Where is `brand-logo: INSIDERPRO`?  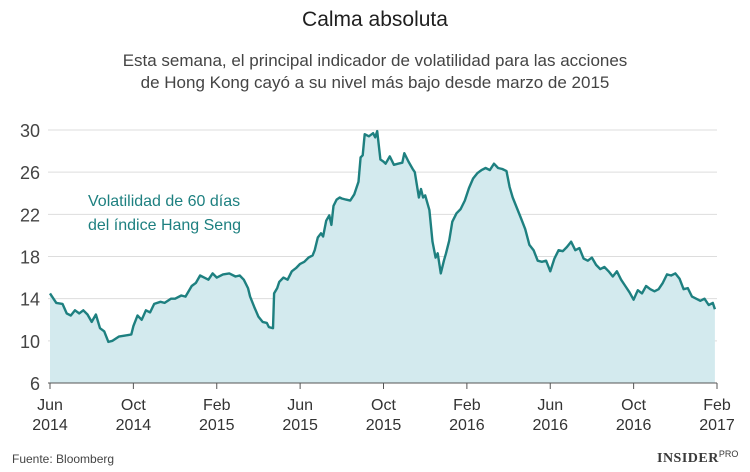
brand-logo: INSIDERPRO is located at coordinates (697, 458).